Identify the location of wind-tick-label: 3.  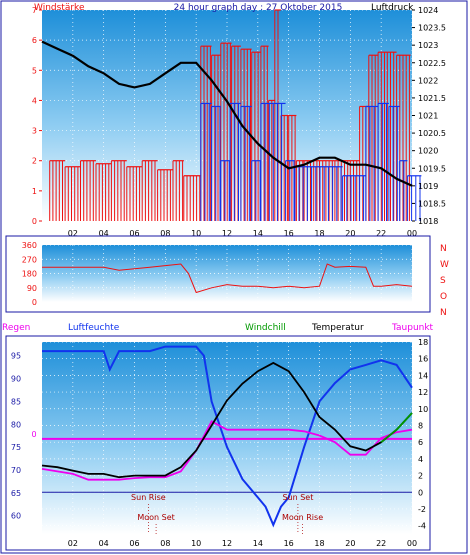
(34, 131).